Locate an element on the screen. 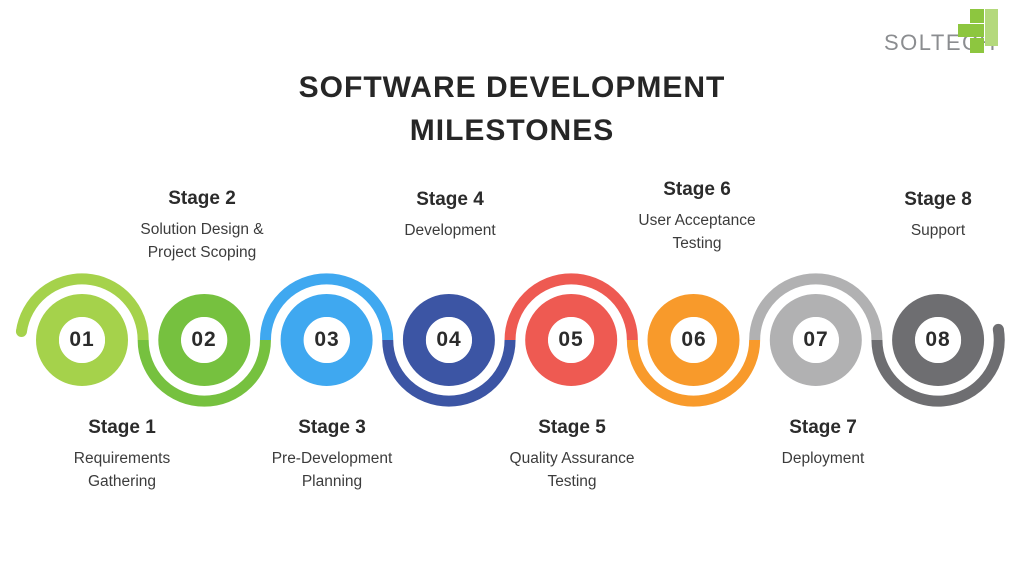  stage-1-subtitle: Requirements Gathering is located at coordinates (122, 470).